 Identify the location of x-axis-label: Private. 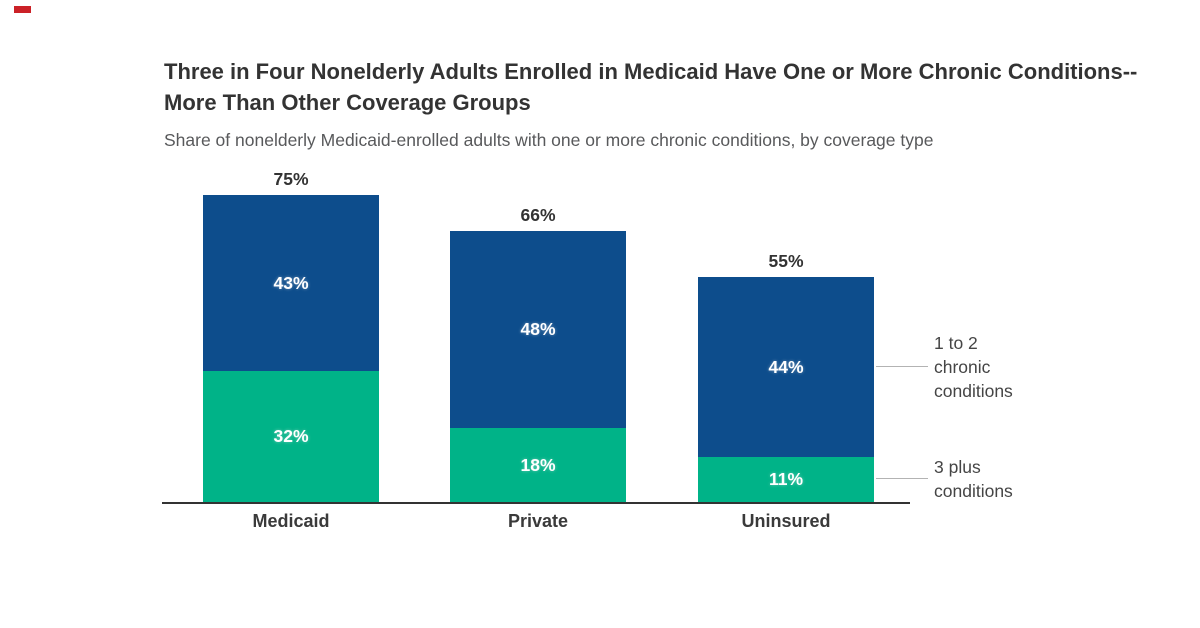
(538, 521).